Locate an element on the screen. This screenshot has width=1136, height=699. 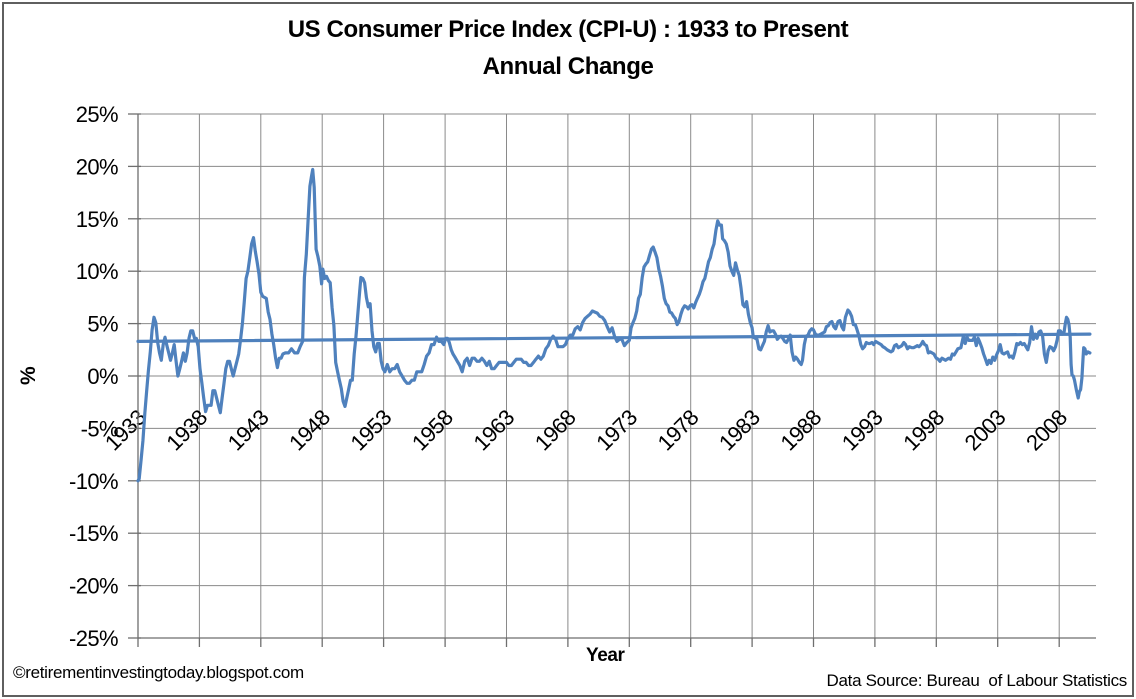
x-tick-label: 1978 is located at coordinates (678, 430).